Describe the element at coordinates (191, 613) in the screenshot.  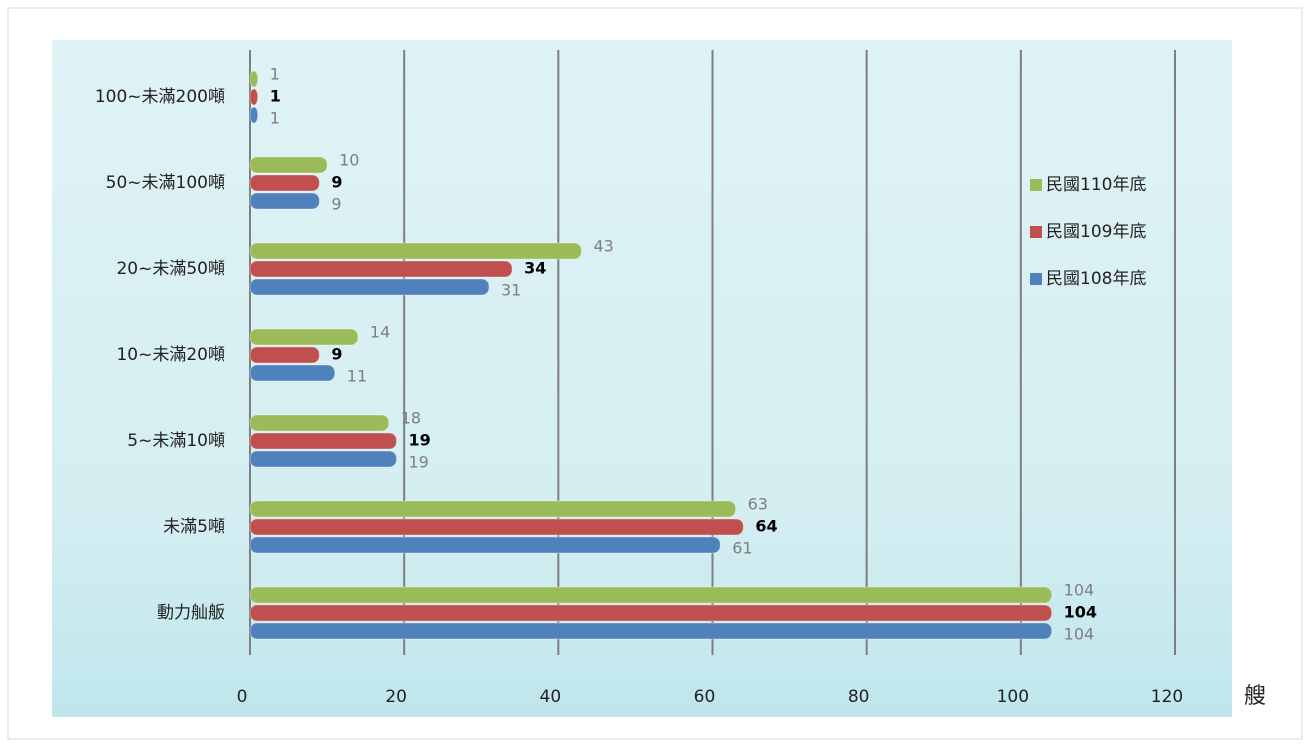
I see `y-tick-label: 動力舢舨` at that location.